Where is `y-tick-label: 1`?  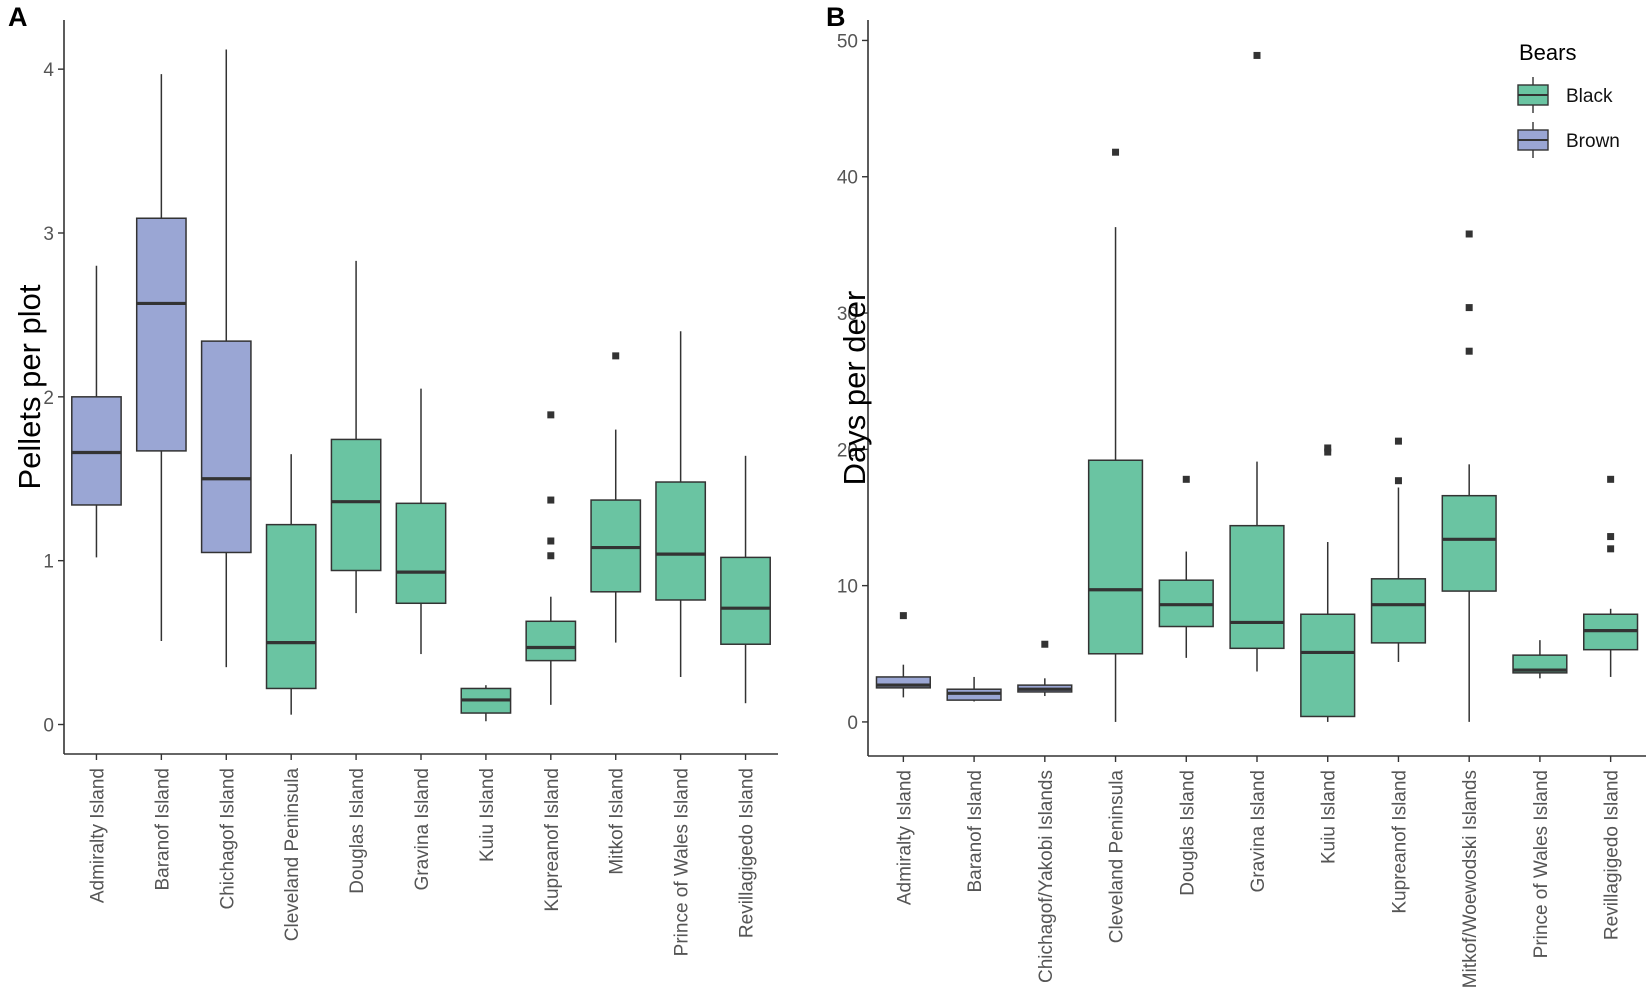
y-tick-label: 1 is located at coordinates (48, 562).